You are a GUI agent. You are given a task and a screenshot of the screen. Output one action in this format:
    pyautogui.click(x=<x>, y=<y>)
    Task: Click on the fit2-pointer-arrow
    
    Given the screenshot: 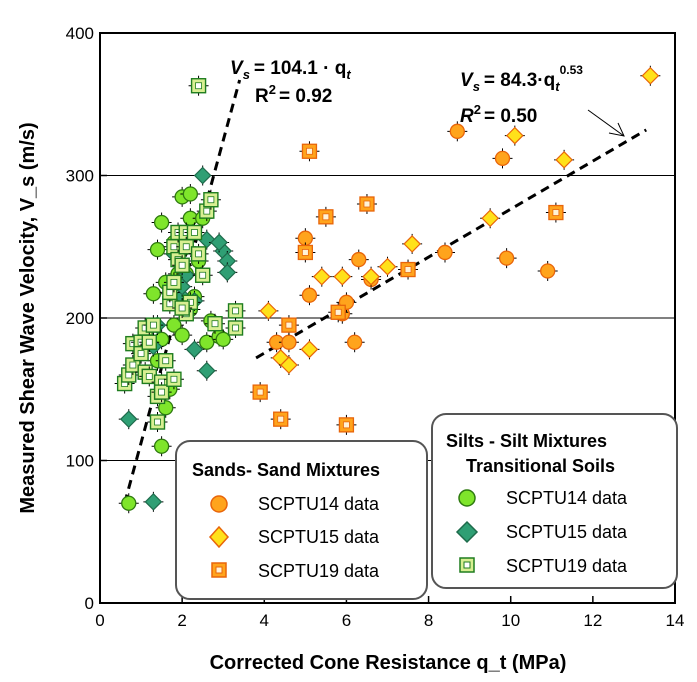 What is the action you would take?
    pyautogui.click(x=606, y=123)
    